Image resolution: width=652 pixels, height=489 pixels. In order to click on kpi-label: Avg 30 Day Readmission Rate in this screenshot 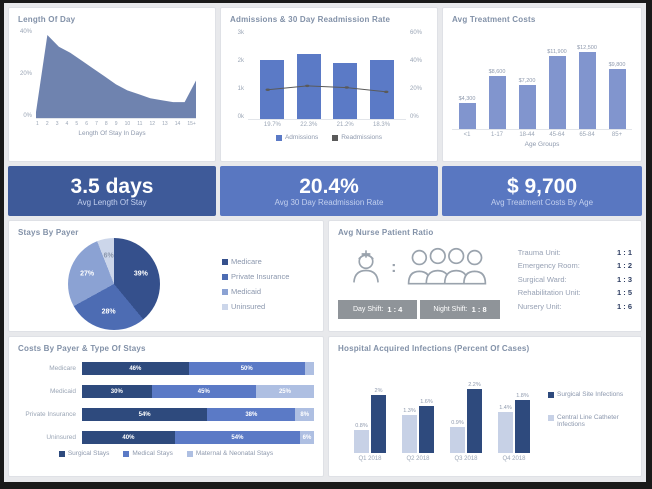, I will do `click(329, 202)`.